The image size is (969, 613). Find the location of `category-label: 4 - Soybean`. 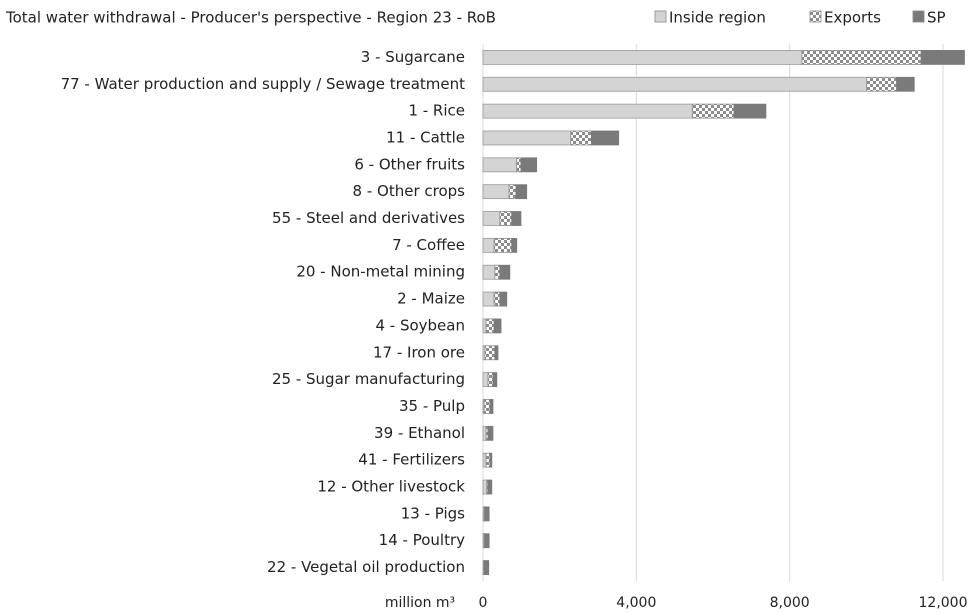

category-label: 4 - Soybean is located at coordinates (420, 325).